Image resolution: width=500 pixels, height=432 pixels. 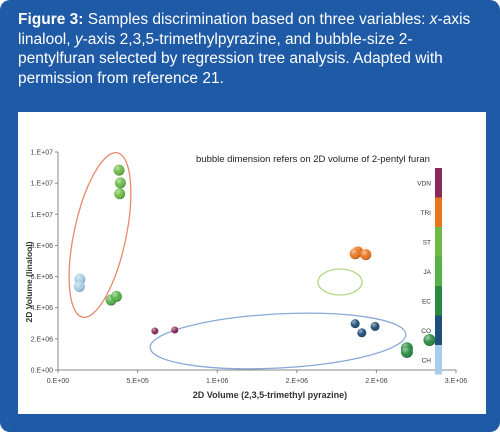 What do you see at coordinates (29, 281) in the screenshot?
I see `y-axis-label: 2D Volume (linalool)` at bounding box center [29, 281].